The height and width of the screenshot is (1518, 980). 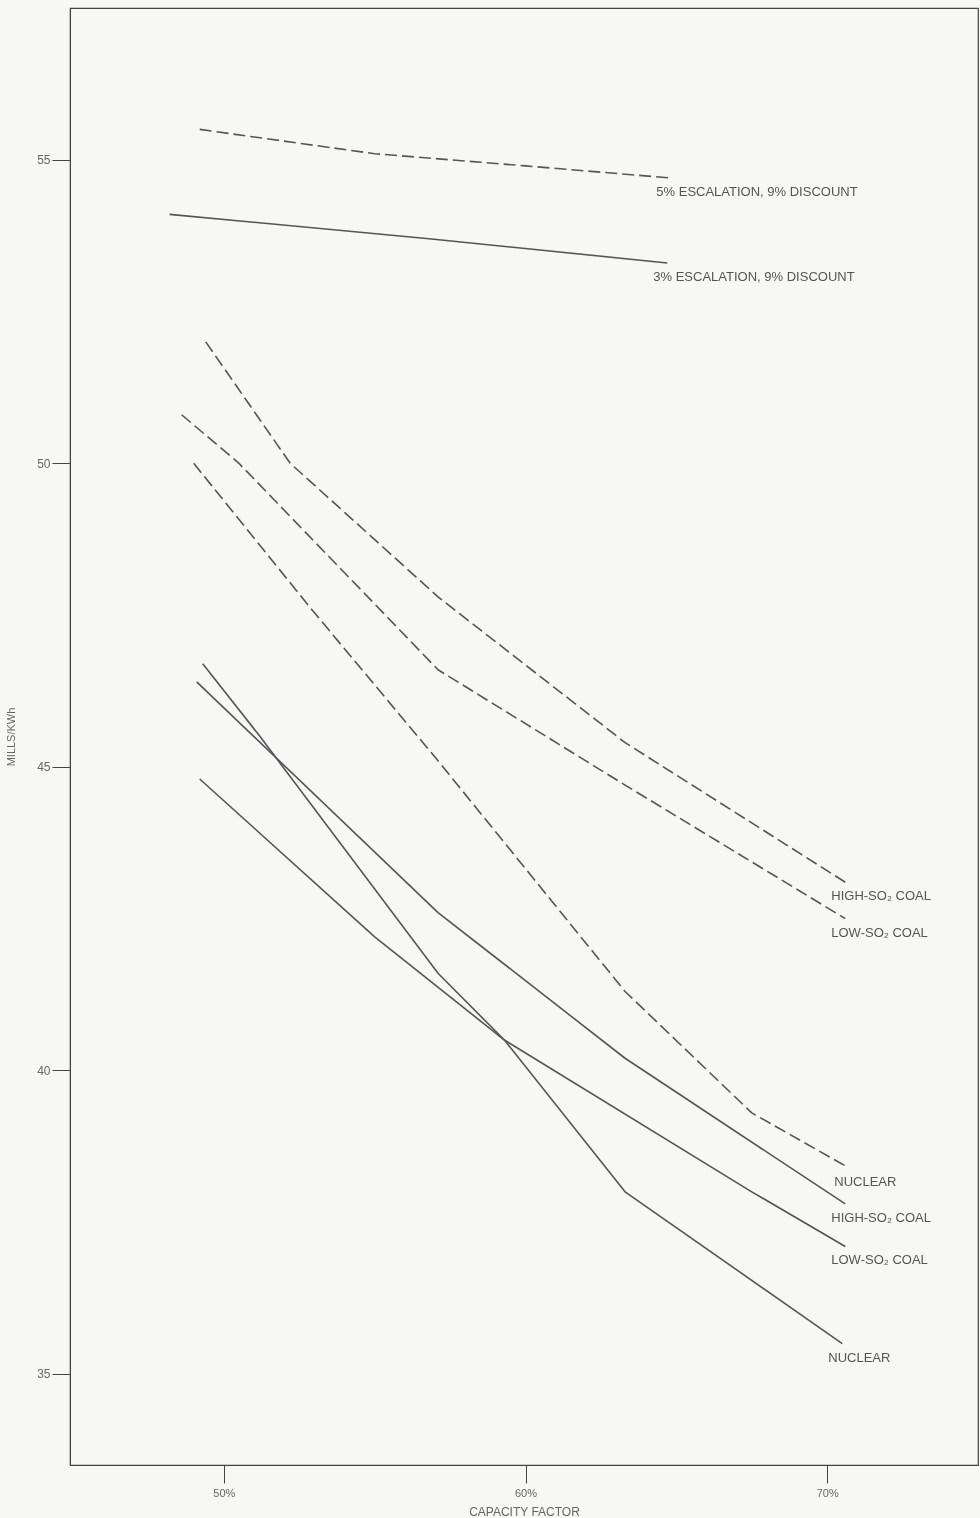 What do you see at coordinates (827, 1492) in the screenshot?
I see `x-tick-label: 70%` at bounding box center [827, 1492].